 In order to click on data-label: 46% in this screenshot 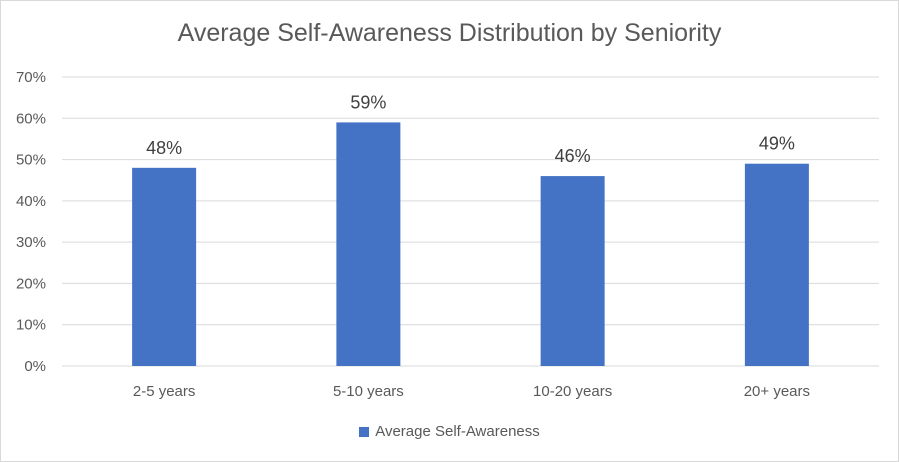, I will do `click(573, 156)`.